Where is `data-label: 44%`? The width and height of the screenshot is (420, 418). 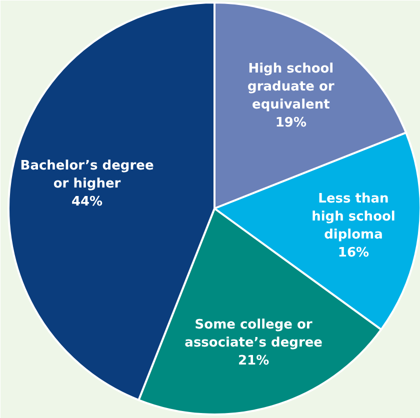 data-label: 44% is located at coordinates (87, 202).